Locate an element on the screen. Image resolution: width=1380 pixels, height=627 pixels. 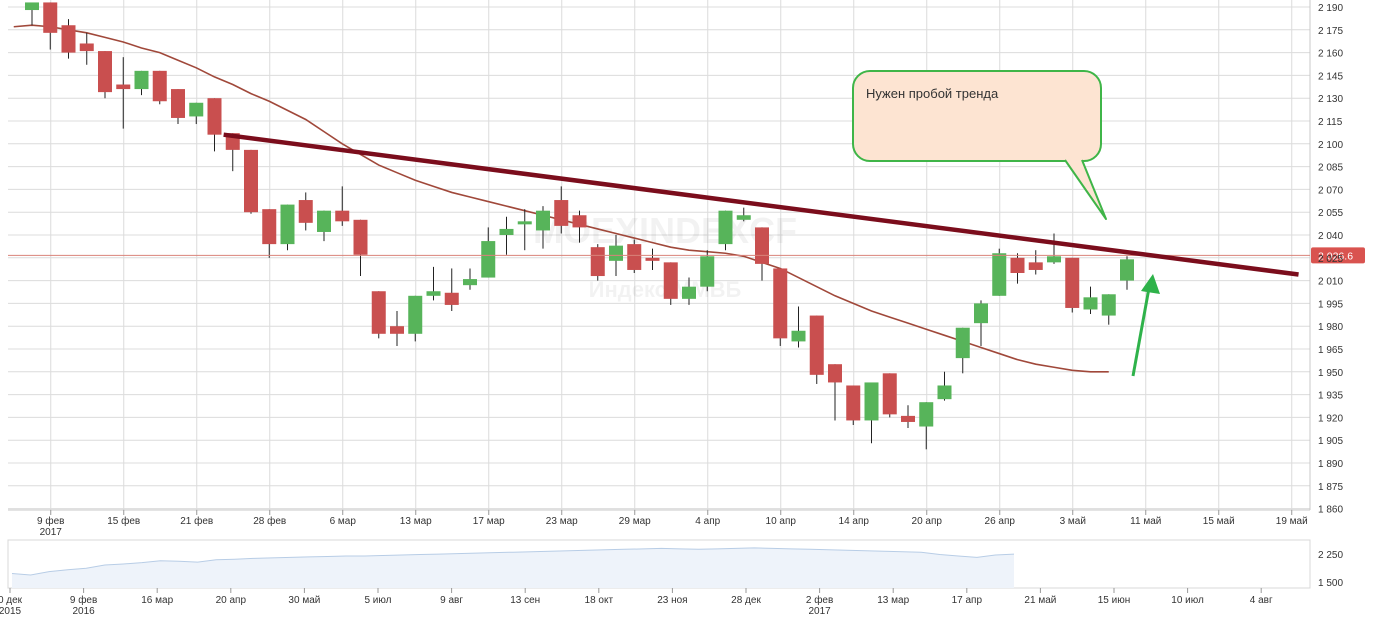
y-tick-label: 1 935 is located at coordinates (1330, 396).